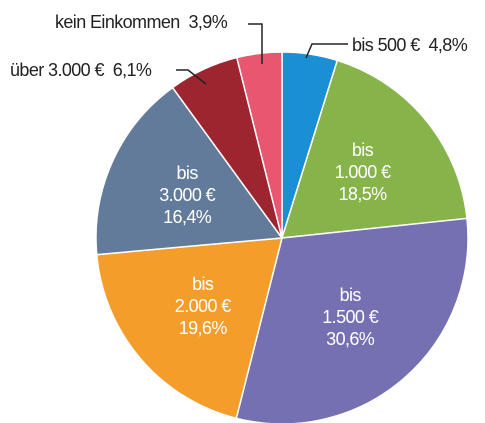 The width and height of the screenshot is (485, 423). What do you see at coordinates (132, 70) in the screenshot?
I see `value-label: 6,1%` at bounding box center [132, 70].